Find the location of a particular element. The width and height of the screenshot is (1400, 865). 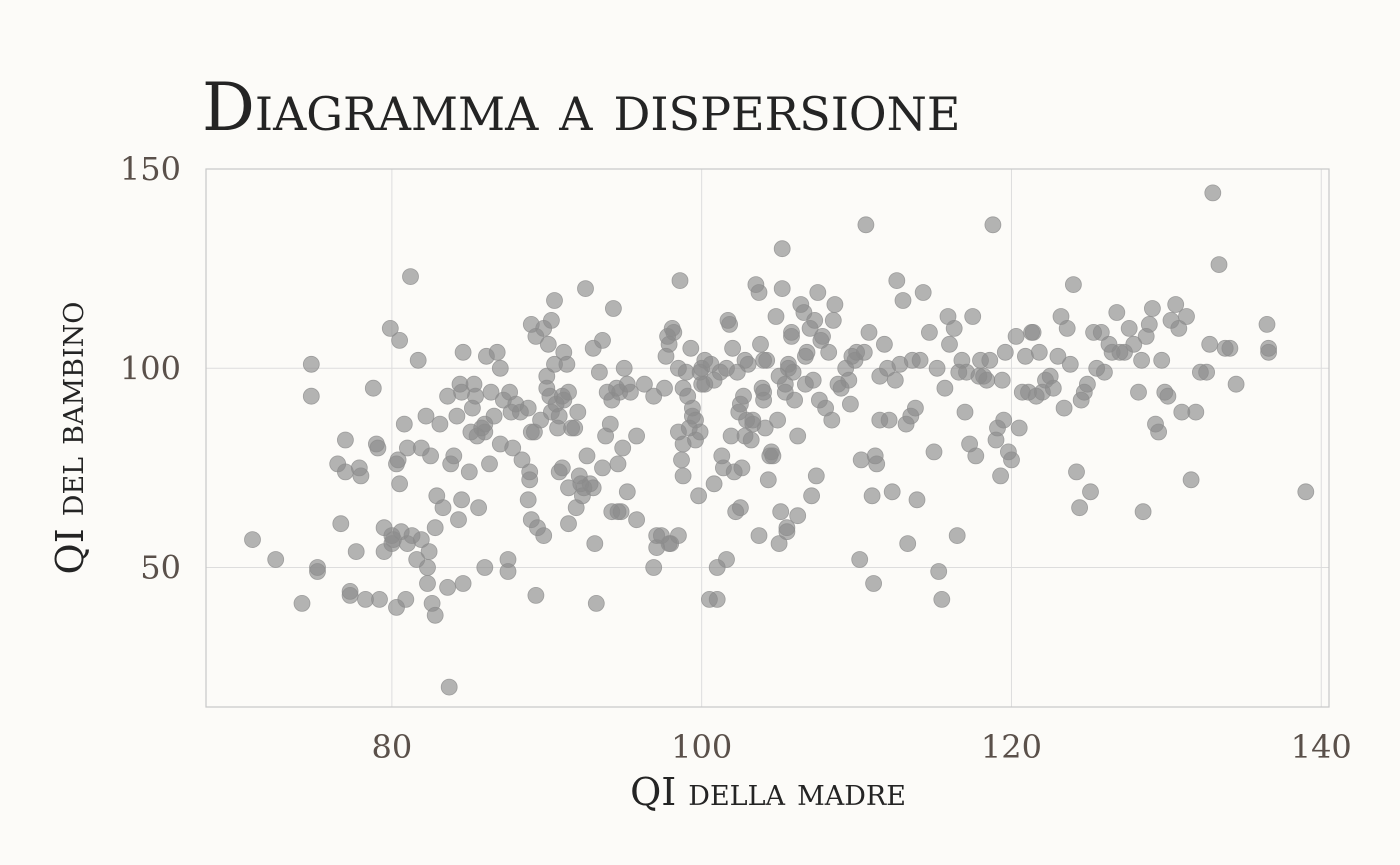

y-tick-label: 150 is located at coordinates (150, 169).